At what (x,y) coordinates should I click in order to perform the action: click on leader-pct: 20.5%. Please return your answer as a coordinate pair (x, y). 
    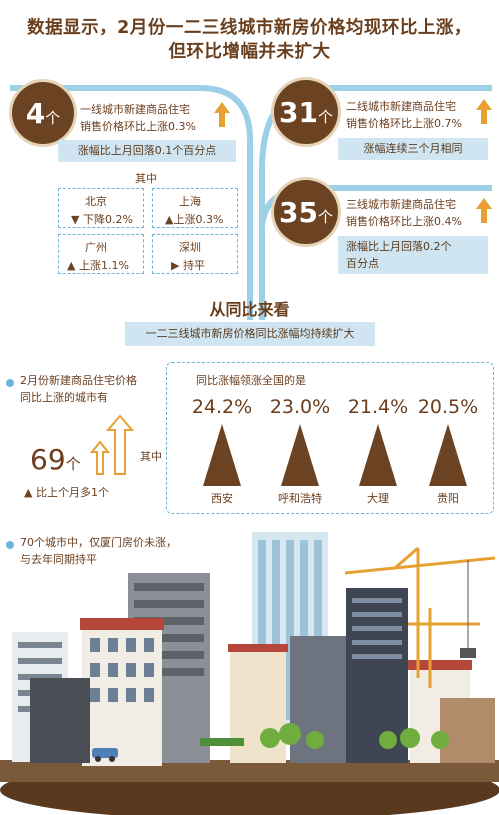
    Looking at the image, I should click on (448, 407).